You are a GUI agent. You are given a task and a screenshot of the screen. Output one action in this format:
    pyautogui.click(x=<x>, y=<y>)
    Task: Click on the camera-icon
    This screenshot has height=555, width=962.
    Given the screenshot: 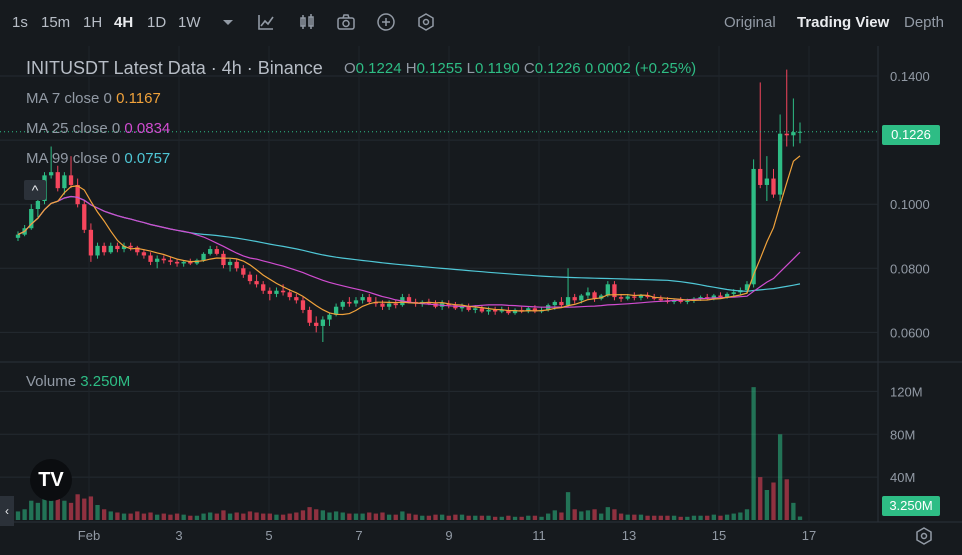 What is the action you would take?
    pyautogui.click(x=346, y=22)
    